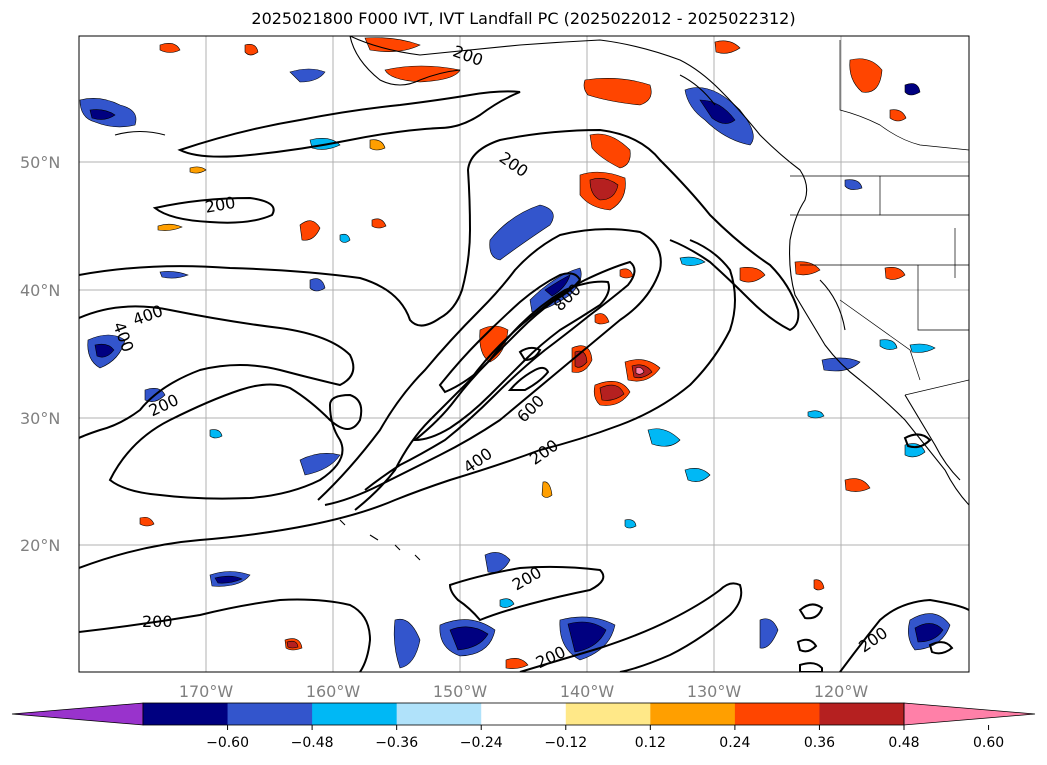  What do you see at coordinates (157, 621) in the screenshot?
I see `contour-label: 200` at bounding box center [157, 621].